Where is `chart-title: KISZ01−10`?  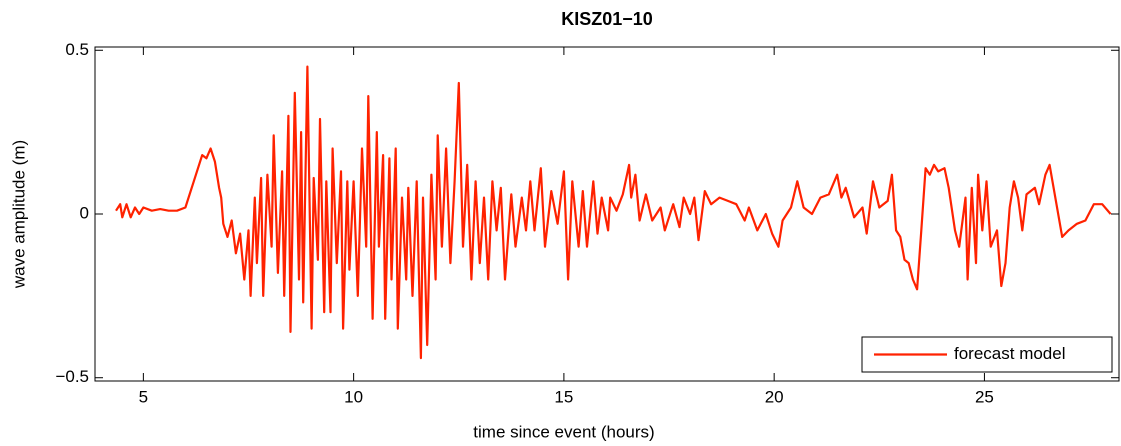 chart-title: KISZ01−10 is located at coordinates (607, 19).